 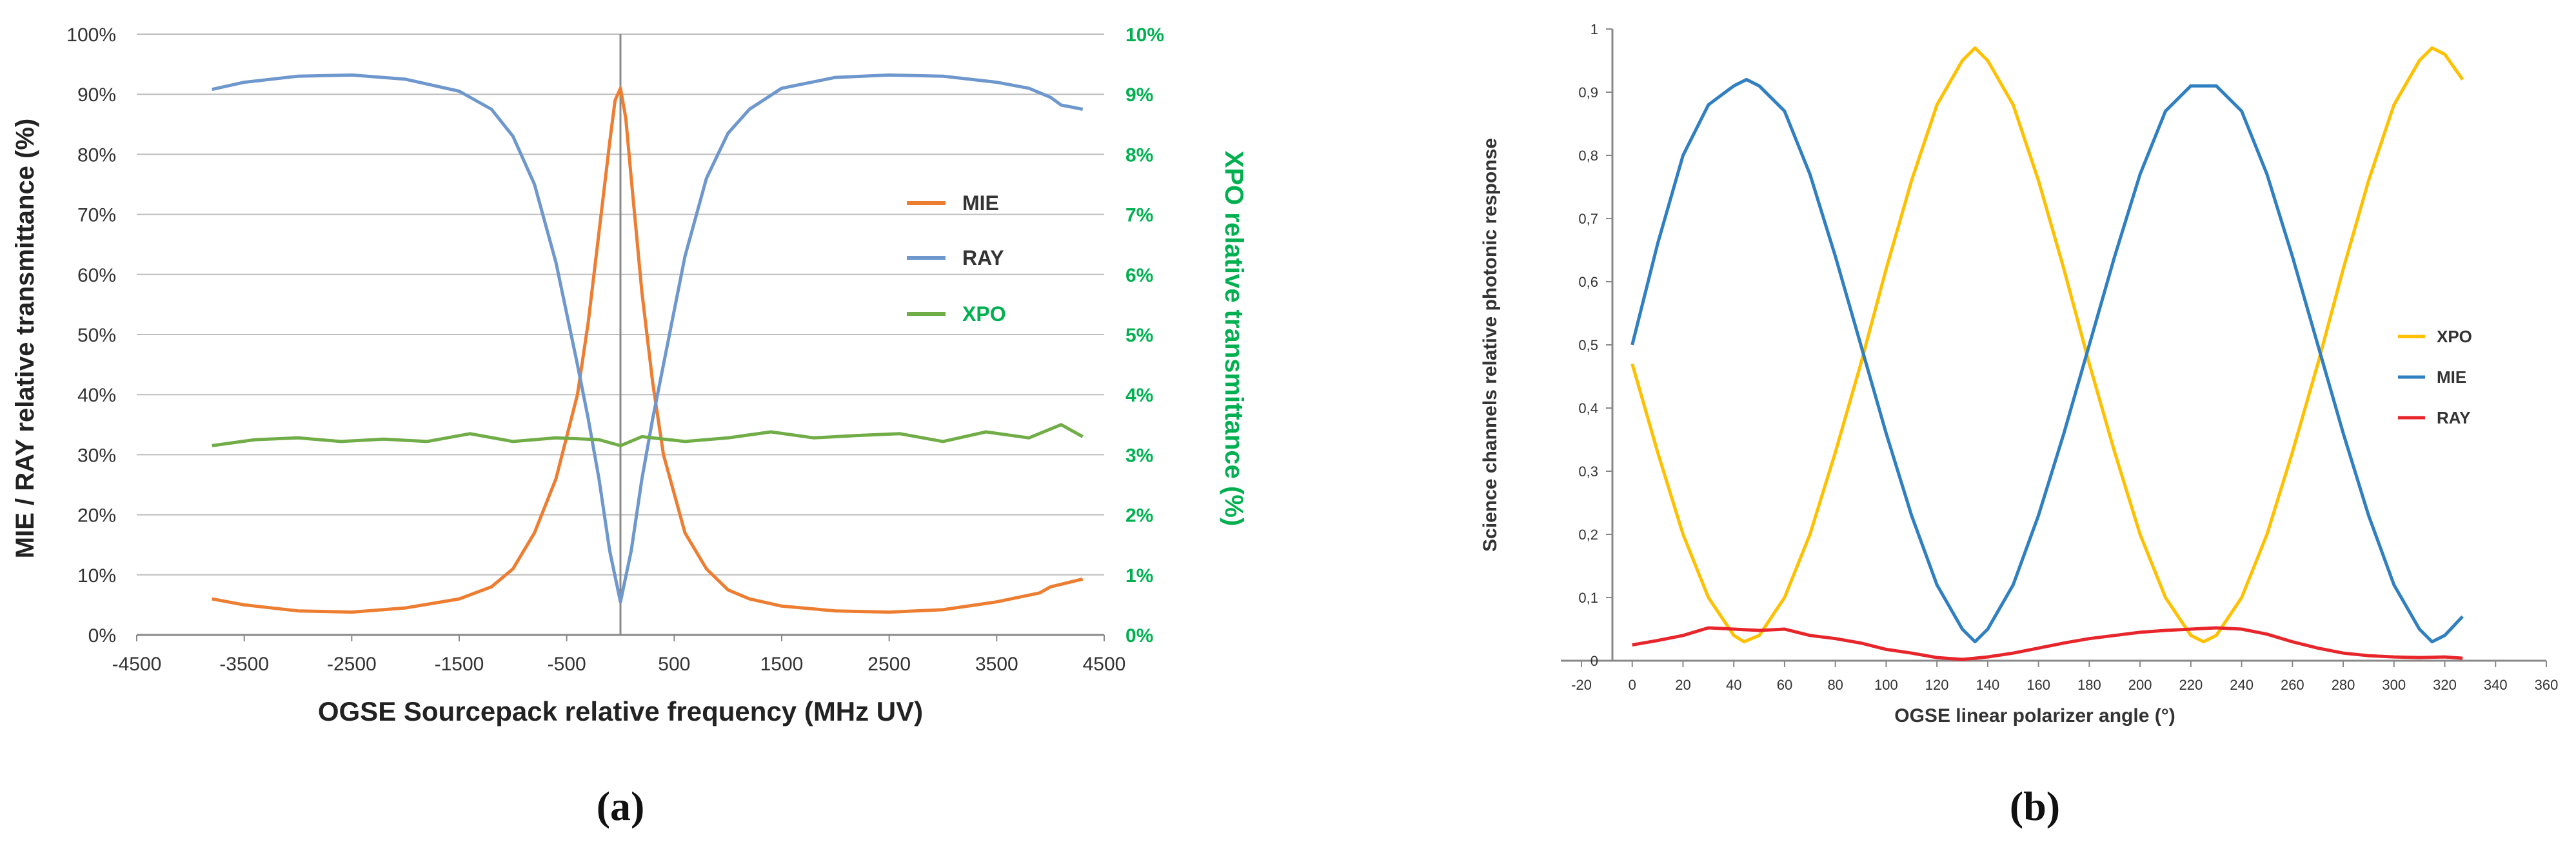 I want to click on panel-a-y2-tick-label: 5%, so click(x=1139, y=335).